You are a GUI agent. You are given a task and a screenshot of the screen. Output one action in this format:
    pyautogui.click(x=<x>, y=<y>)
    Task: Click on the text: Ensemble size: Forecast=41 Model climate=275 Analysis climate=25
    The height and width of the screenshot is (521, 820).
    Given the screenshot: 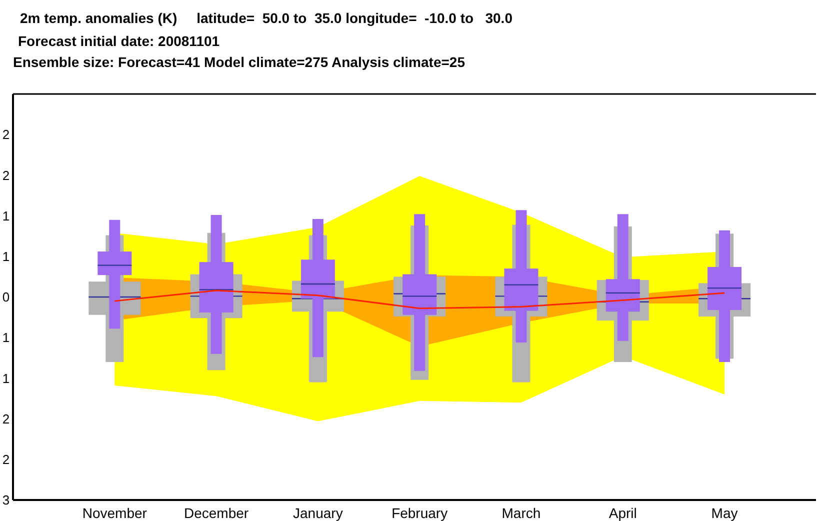 What is the action you would take?
    pyautogui.click(x=239, y=62)
    